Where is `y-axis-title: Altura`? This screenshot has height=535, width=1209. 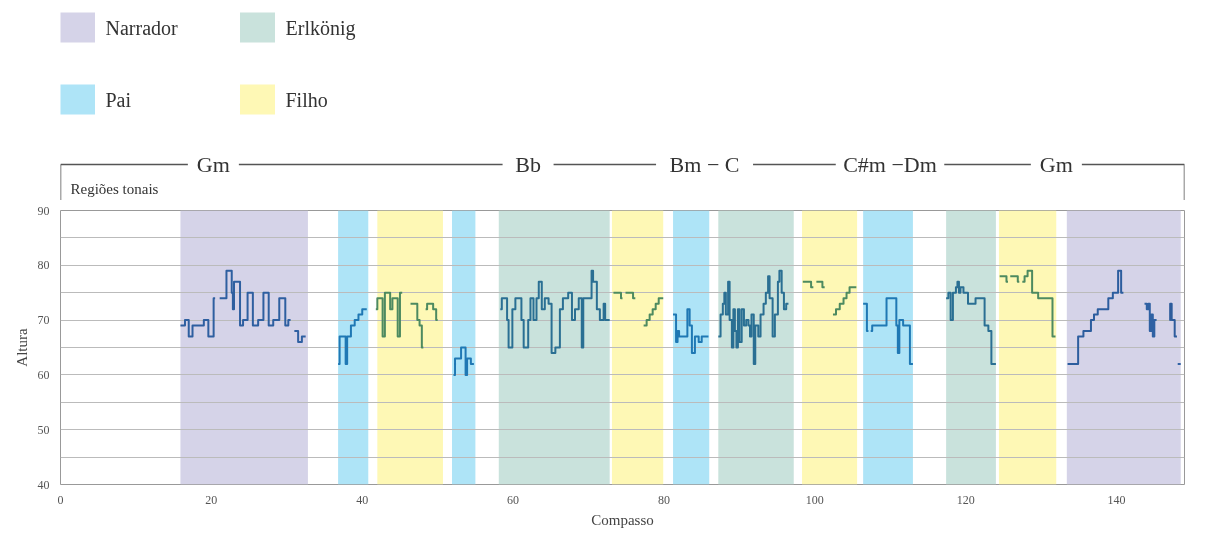
y-axis-title: Altura is located at coordinates (21, 347).